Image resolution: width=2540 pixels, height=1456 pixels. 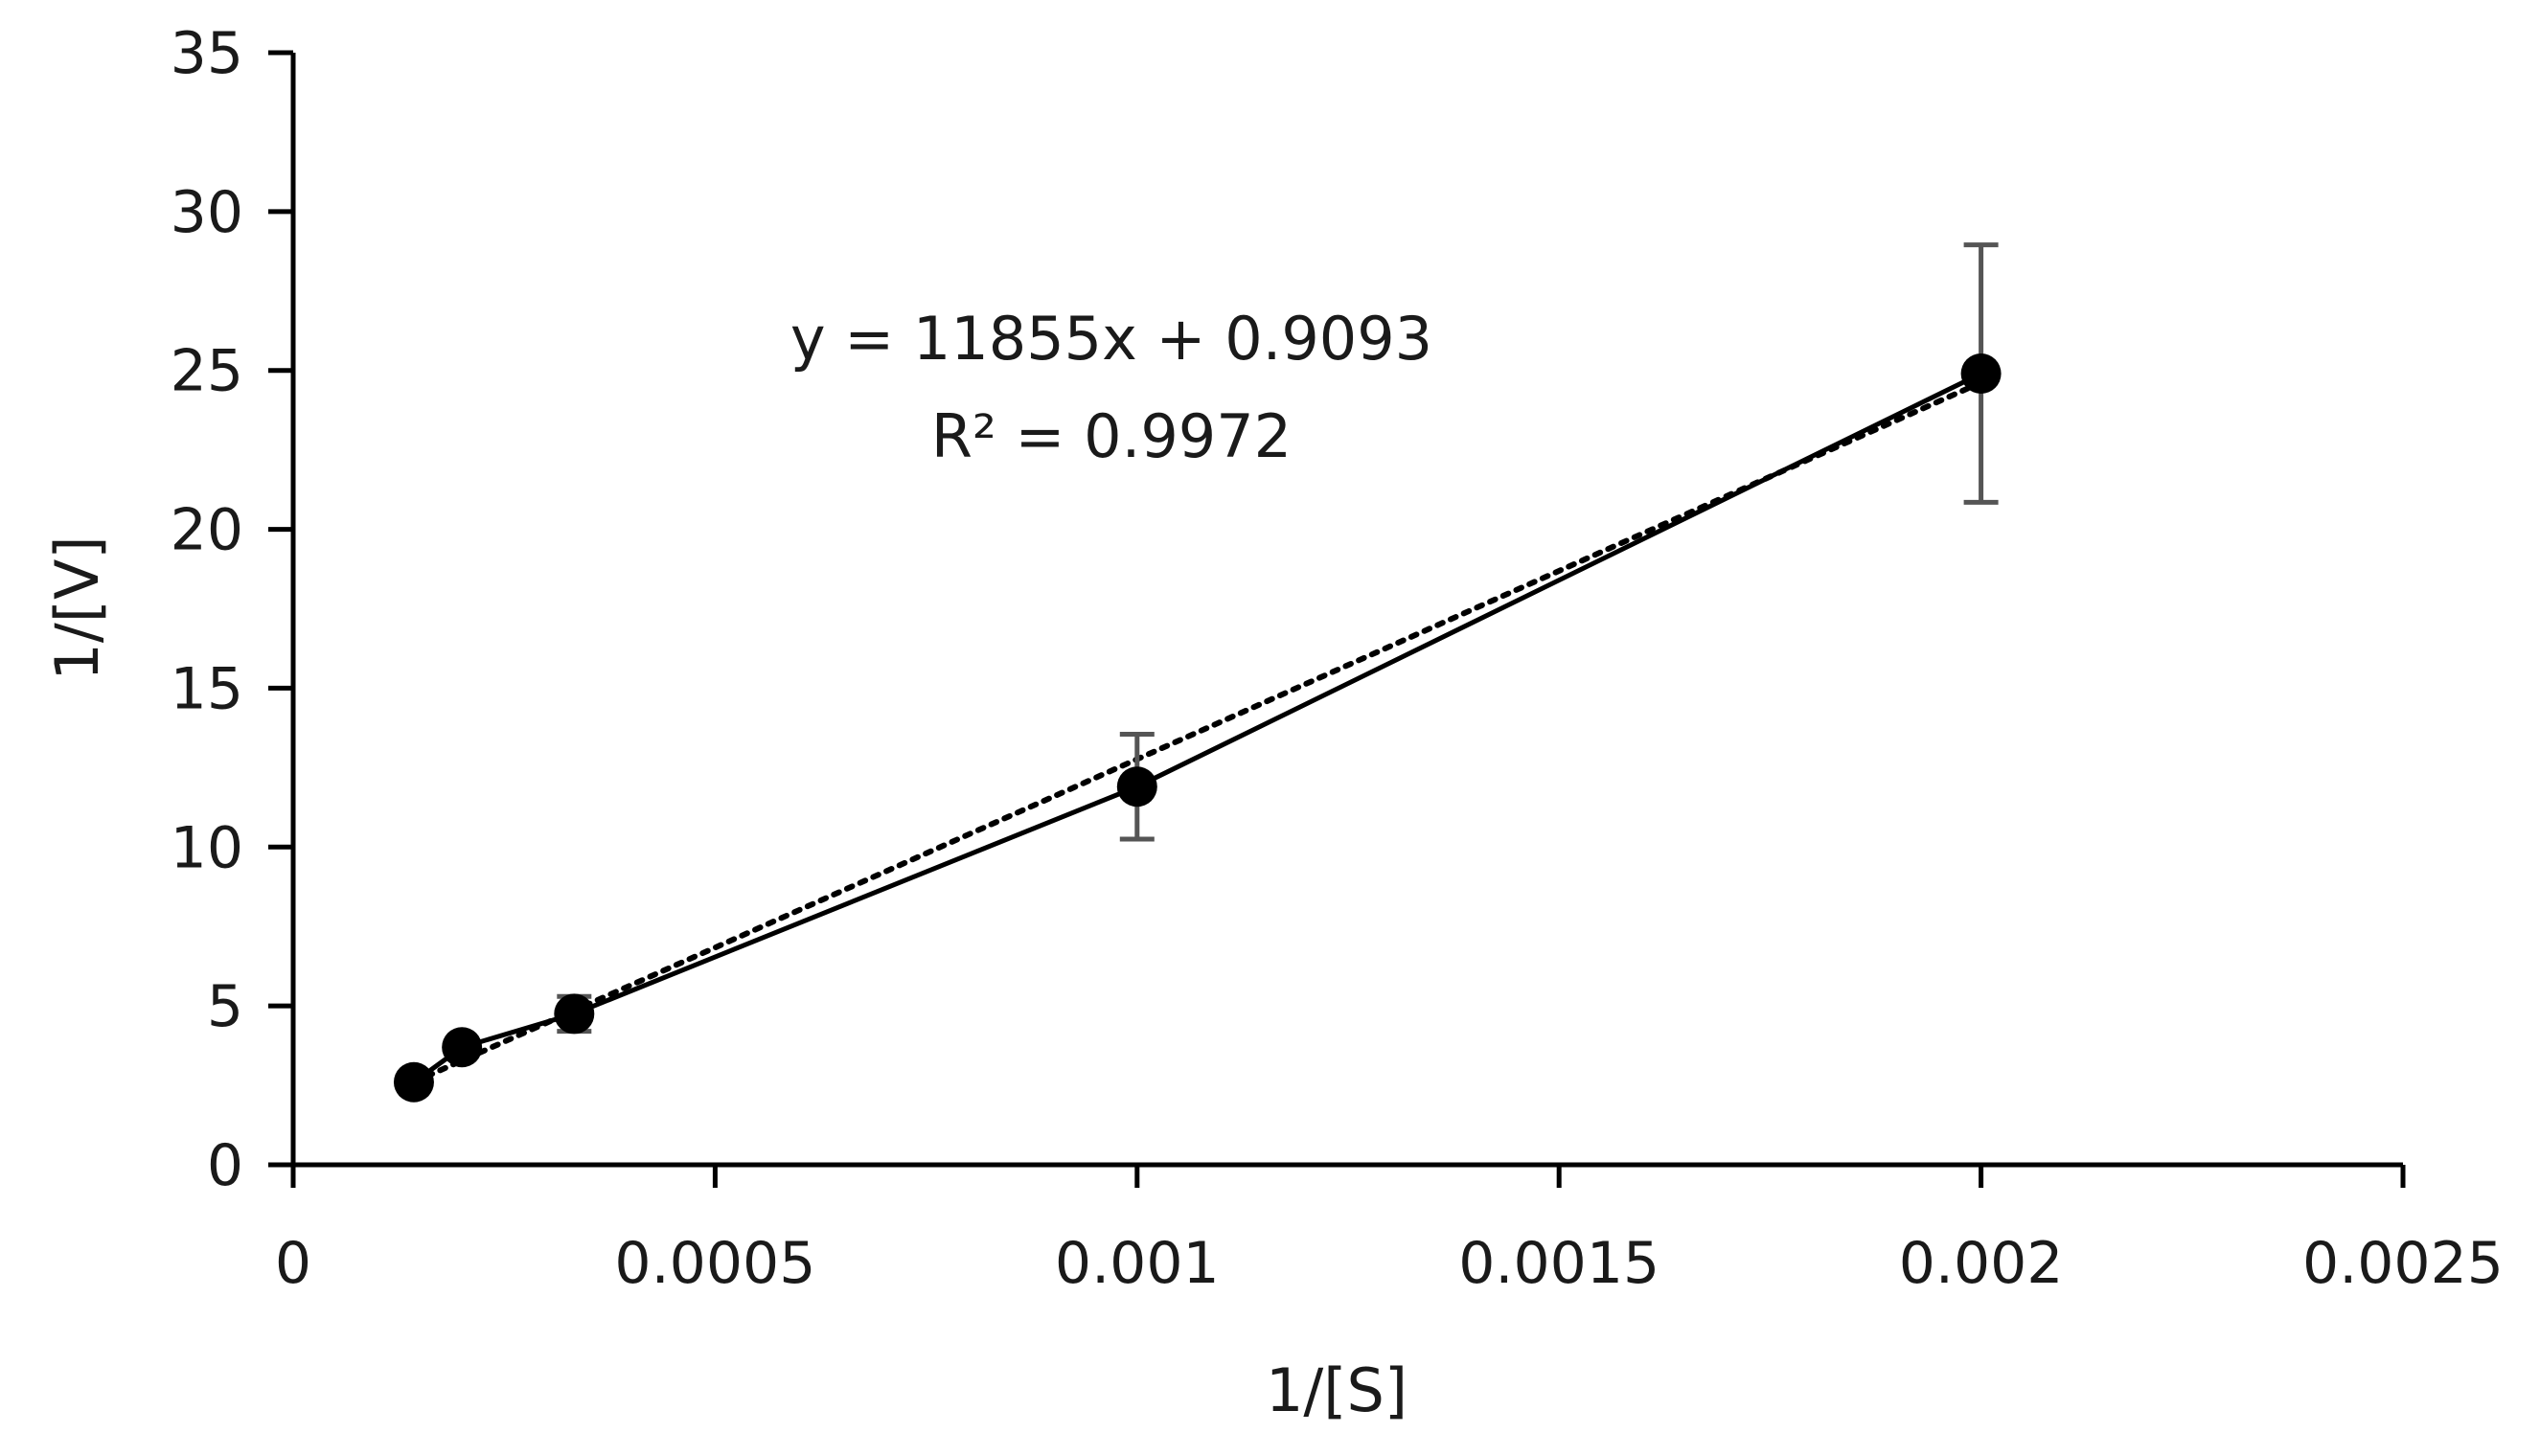 What do you see at coordinates (1981, 1263) in the screenshot?
I see `x-tick-label: 0.002` at bounding box center [1981, 1263].